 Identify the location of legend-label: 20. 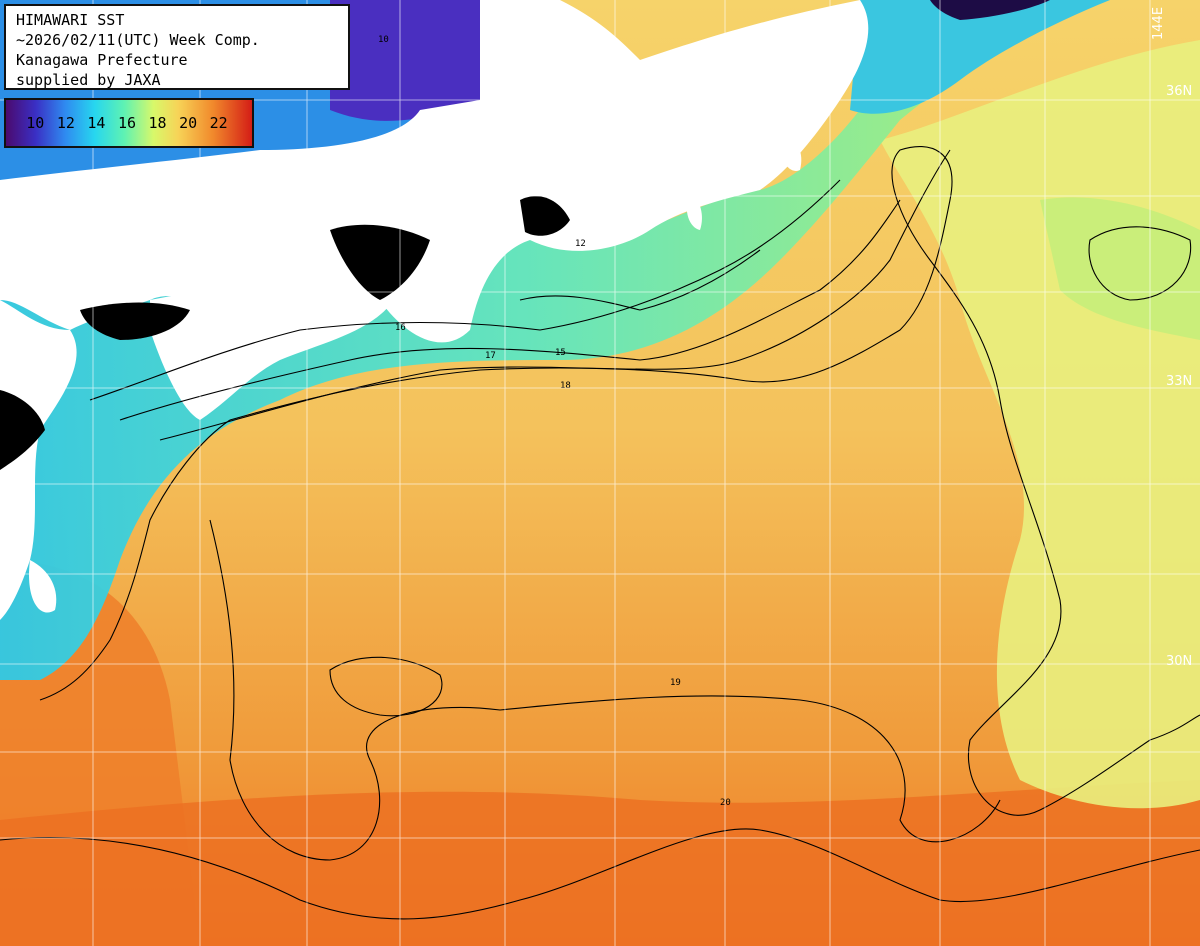
(188, 123).